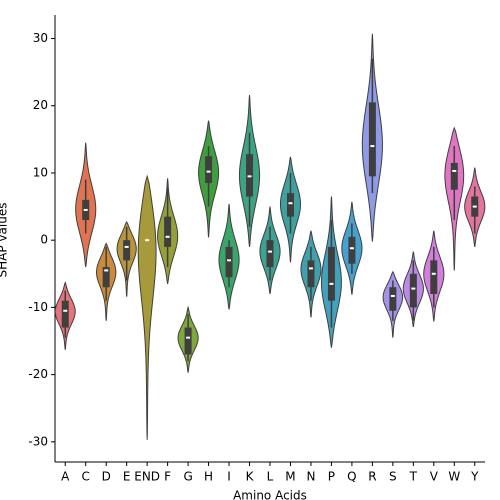 The image size is (500, 500). What do you see at coordinates (5, 240) in the screenshot?
I see `y-axis-label: SHAP values` at bounding box center [5, 240].